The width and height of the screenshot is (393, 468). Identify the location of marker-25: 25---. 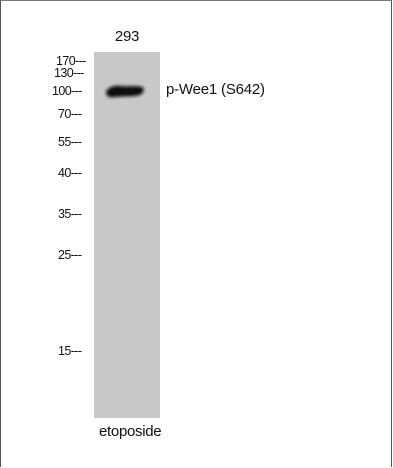
(70, 255).